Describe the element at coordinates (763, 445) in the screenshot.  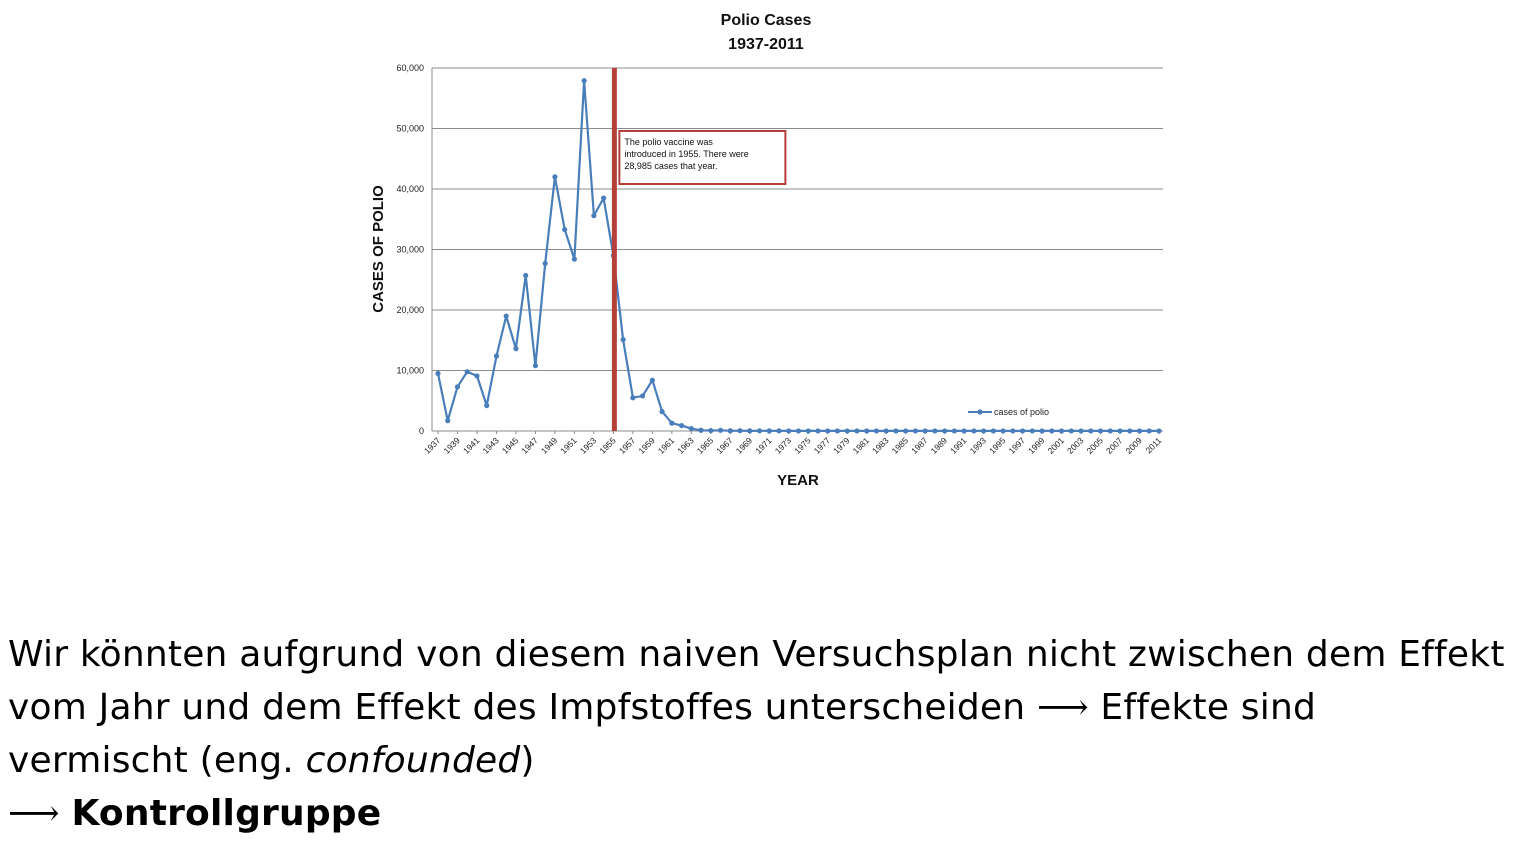
I see `x-tick-label: 1971` at that location.